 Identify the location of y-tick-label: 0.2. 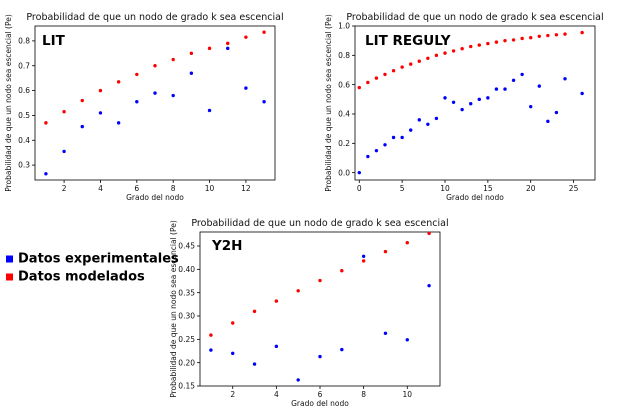
(344, 143).